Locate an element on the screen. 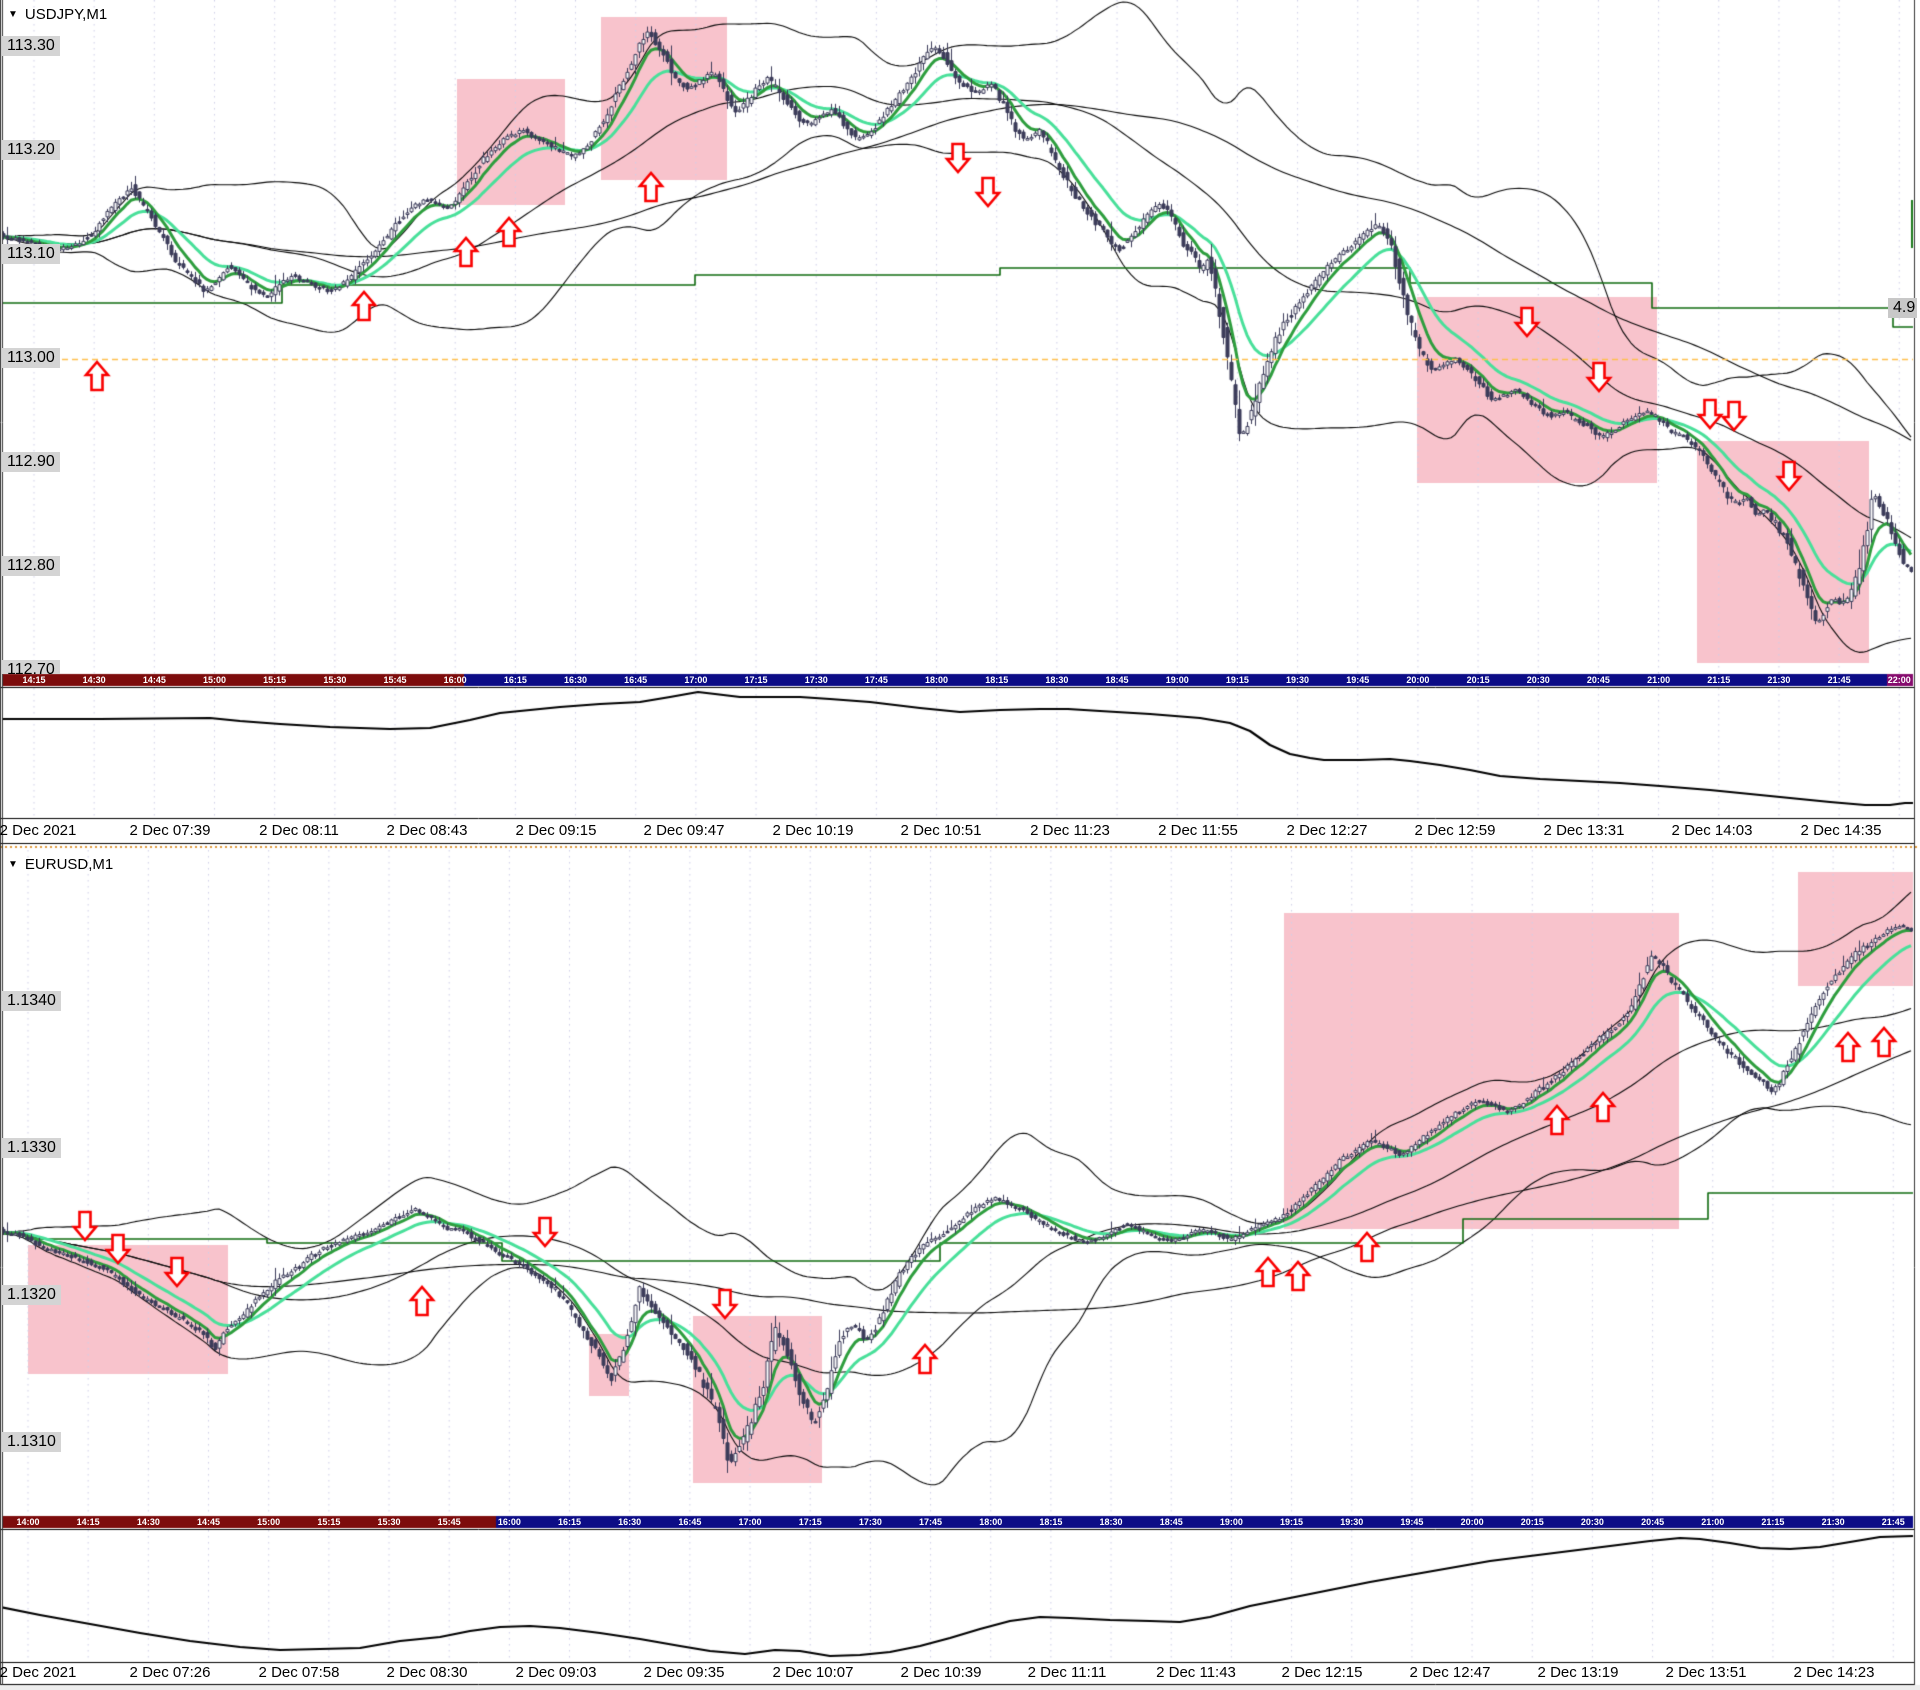  indicator-value-label: 4.9 is located at coordinates (1903, 308).